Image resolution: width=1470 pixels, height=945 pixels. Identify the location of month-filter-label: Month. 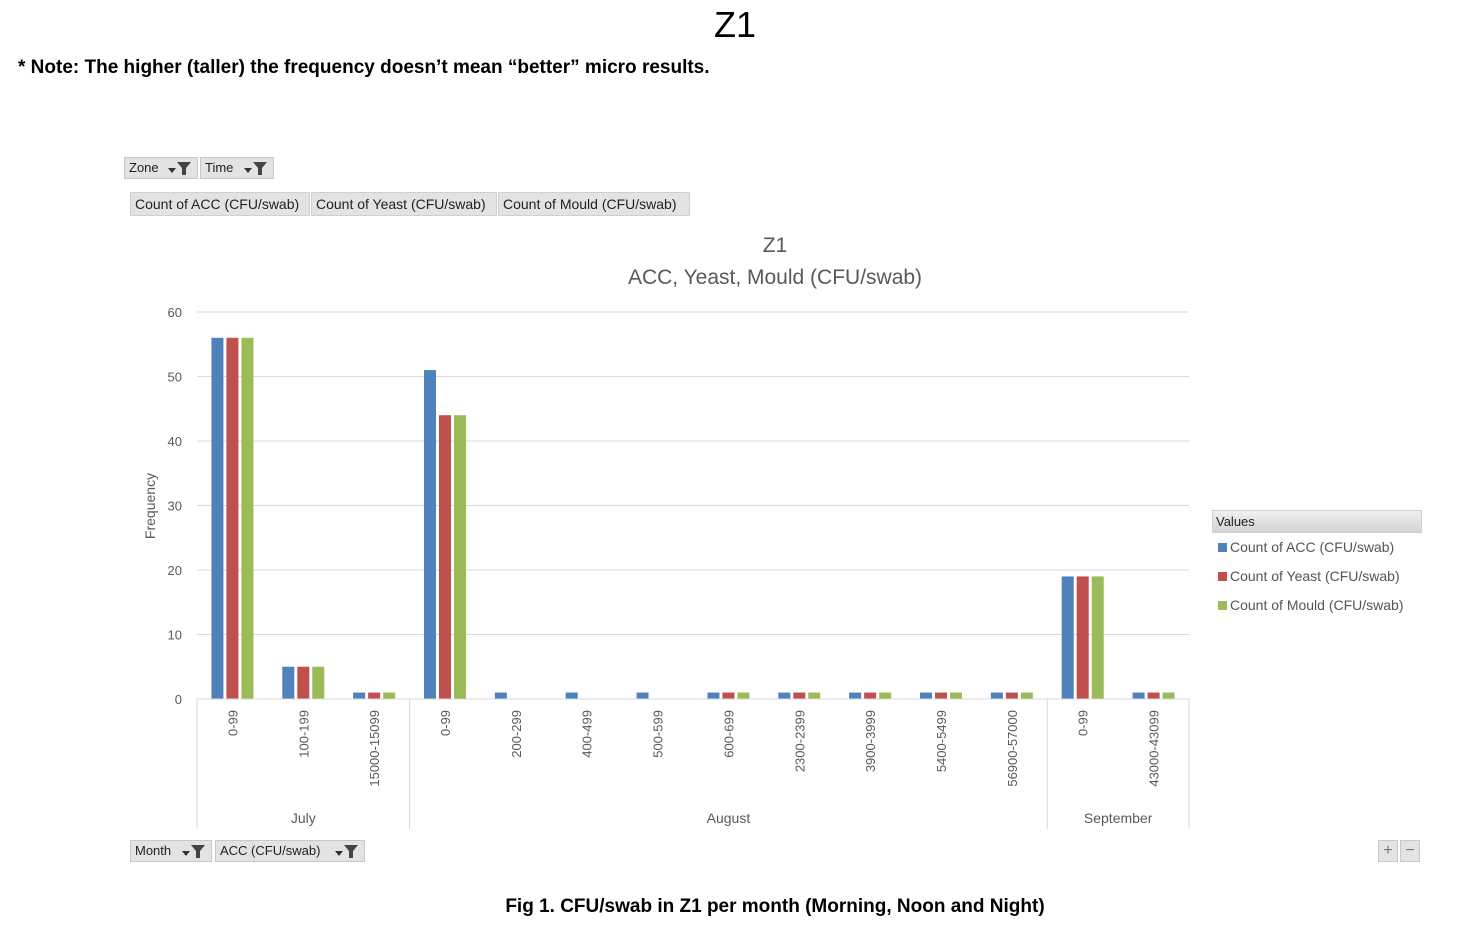
(153, 850).